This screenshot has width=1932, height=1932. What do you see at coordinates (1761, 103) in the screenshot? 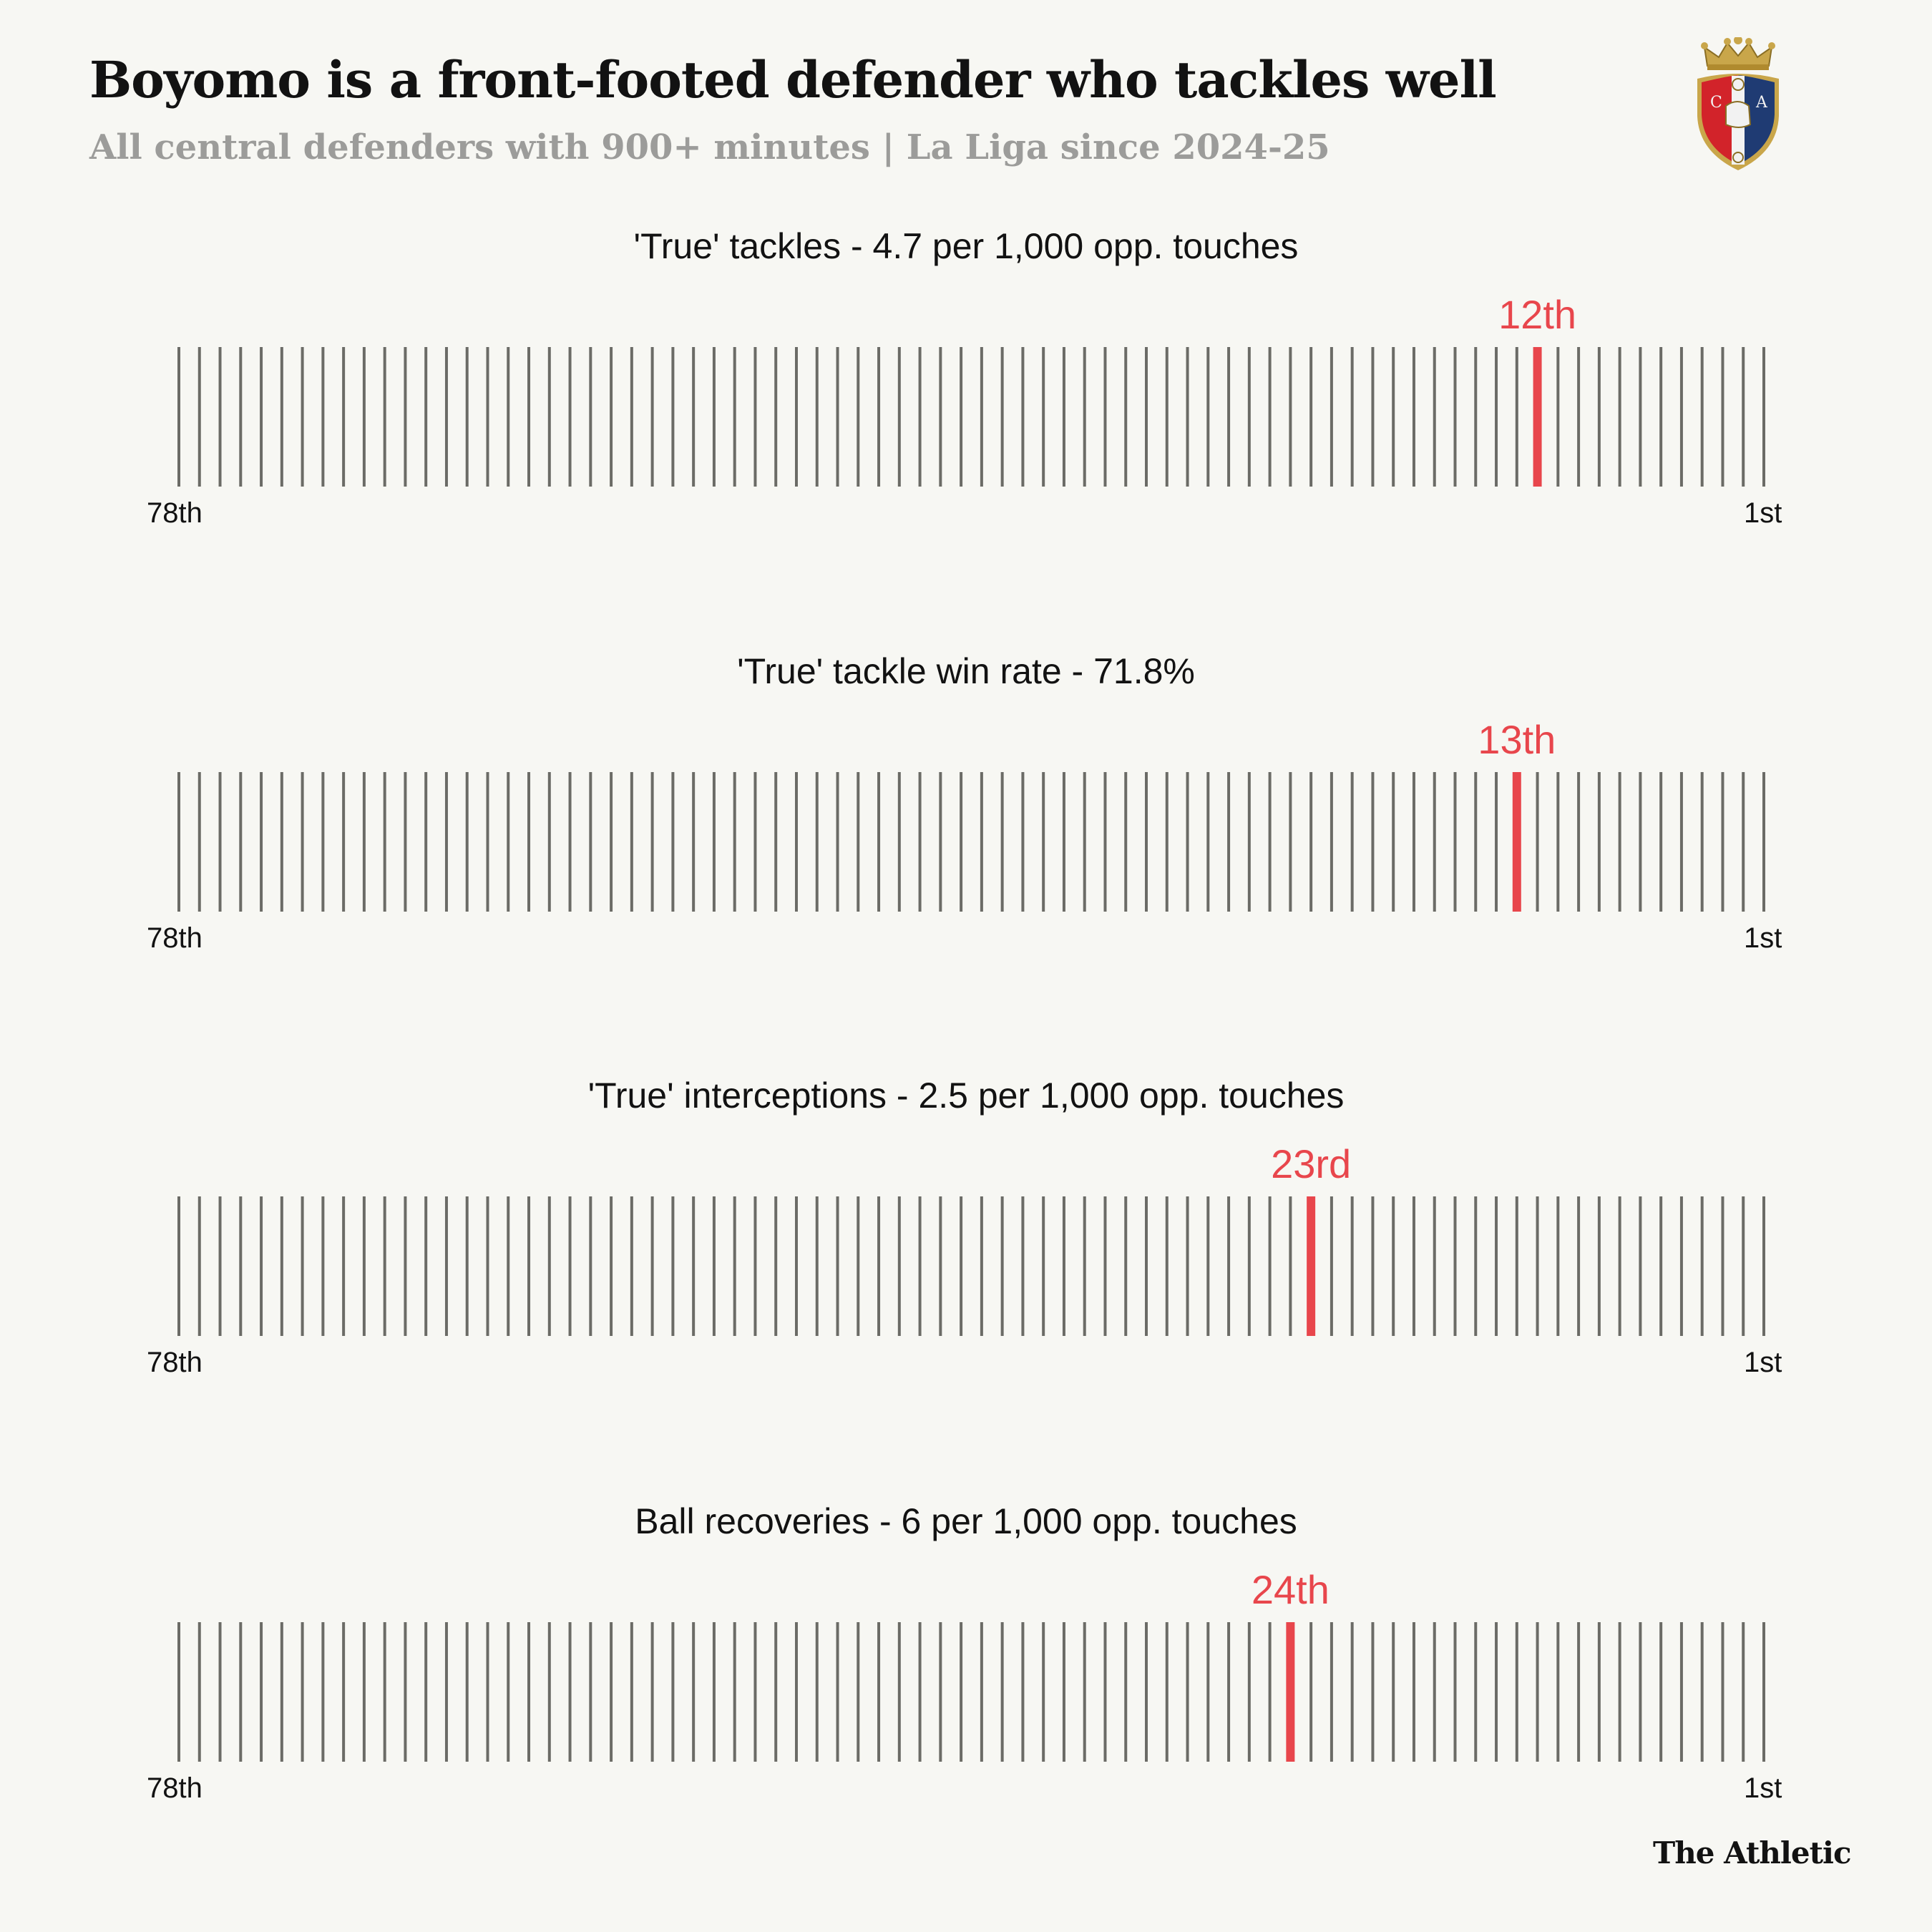
I see `svg-text: A` at bounding box center [1761, 103].